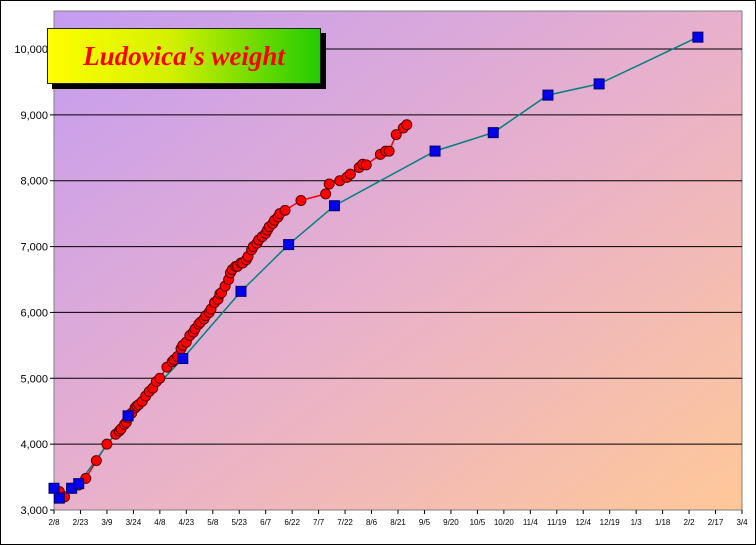 Image resolution: width=756 pixels, height=546 pixels. Describe the element at coordinates (107, 522) in the screenshot. I see `x-tick-label: 3/9` at that location.